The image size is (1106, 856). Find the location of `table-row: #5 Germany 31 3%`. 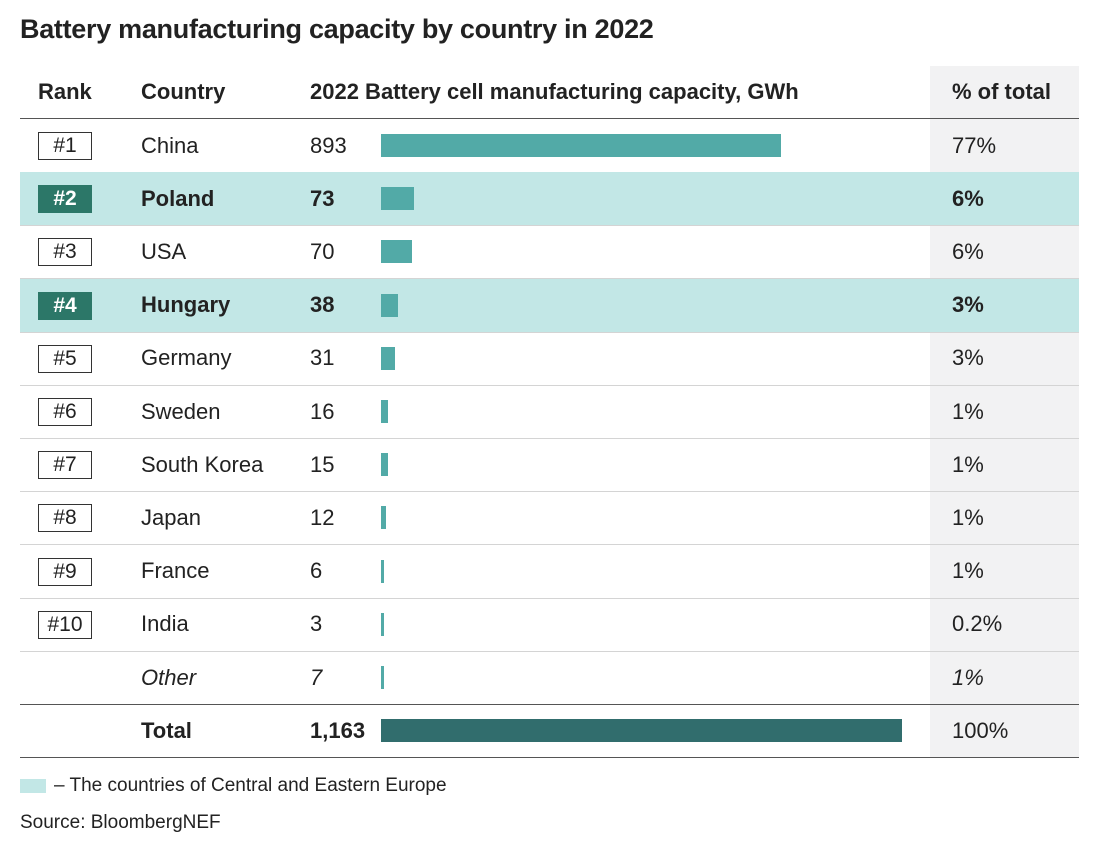

table-row: #5 Germany 31 3% is located at coordinates (549, 359).